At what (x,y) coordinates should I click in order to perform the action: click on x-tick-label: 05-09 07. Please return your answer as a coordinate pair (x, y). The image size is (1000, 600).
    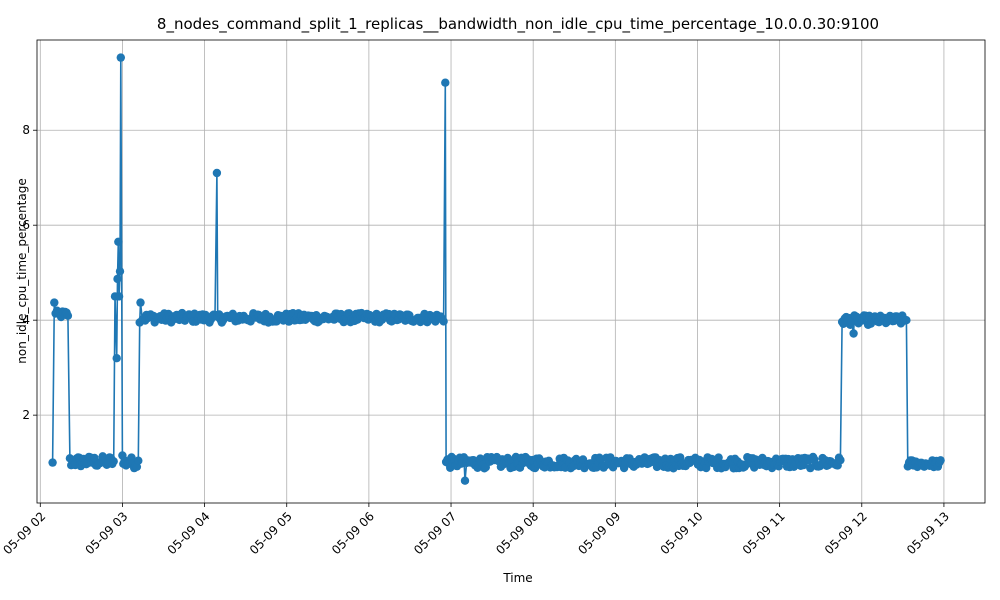
    Looking at the image, I should click on (435, 533).